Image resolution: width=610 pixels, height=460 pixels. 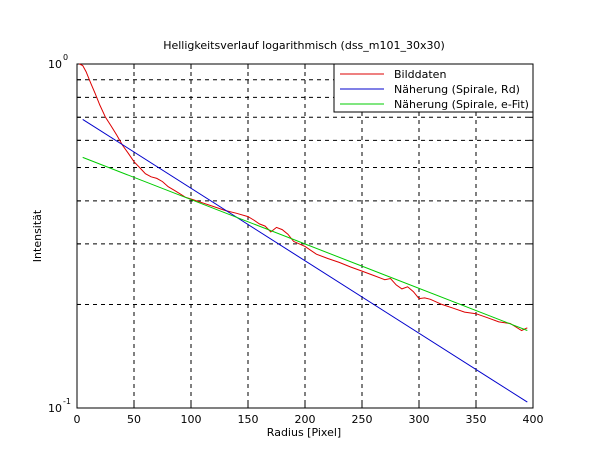 What do you see at coordinates (362, 419) in the screenshot?
I see `x-tick-label: 250` at bounding box center [362, 419].